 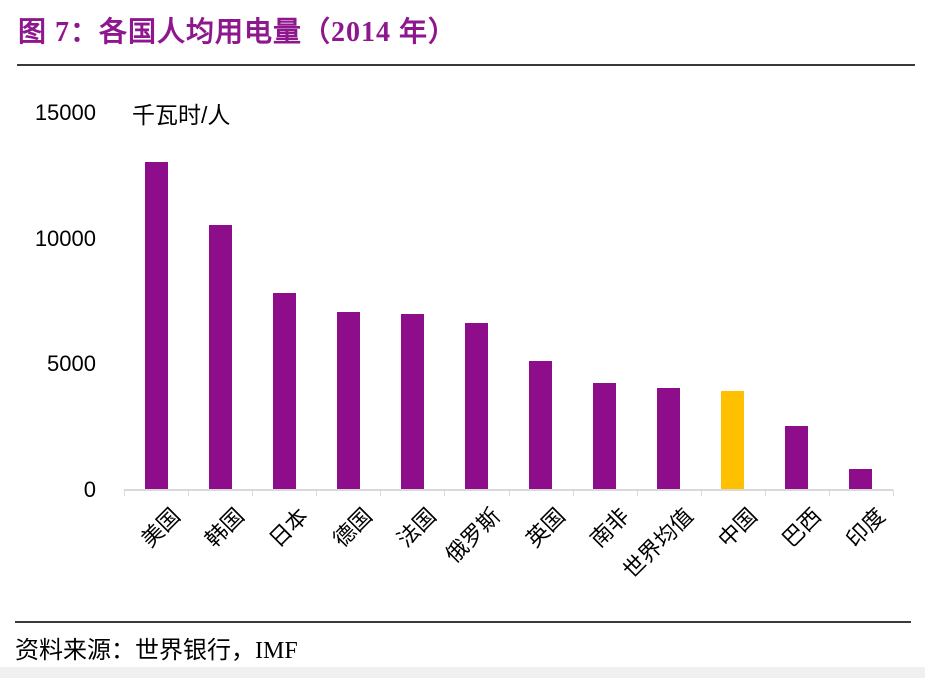 I want to click on y-axis-unit-label: 千瓦时/人, so click(x=181, y=115).